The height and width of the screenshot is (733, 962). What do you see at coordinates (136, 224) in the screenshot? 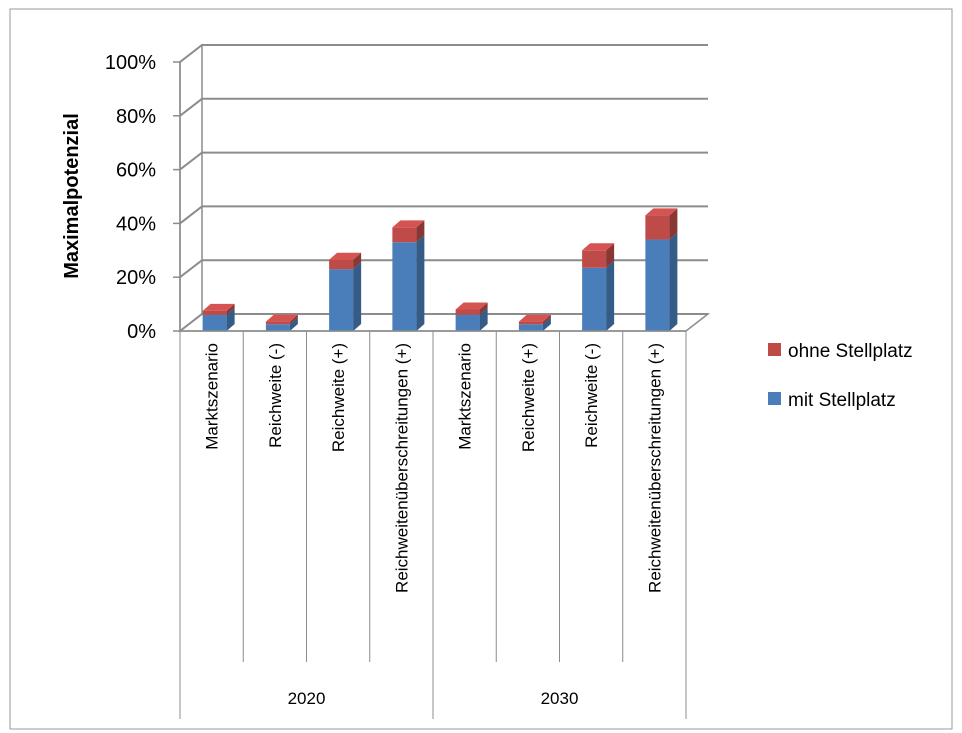
I see `y-tick-label: 40%` at bounding box center [136, 224].